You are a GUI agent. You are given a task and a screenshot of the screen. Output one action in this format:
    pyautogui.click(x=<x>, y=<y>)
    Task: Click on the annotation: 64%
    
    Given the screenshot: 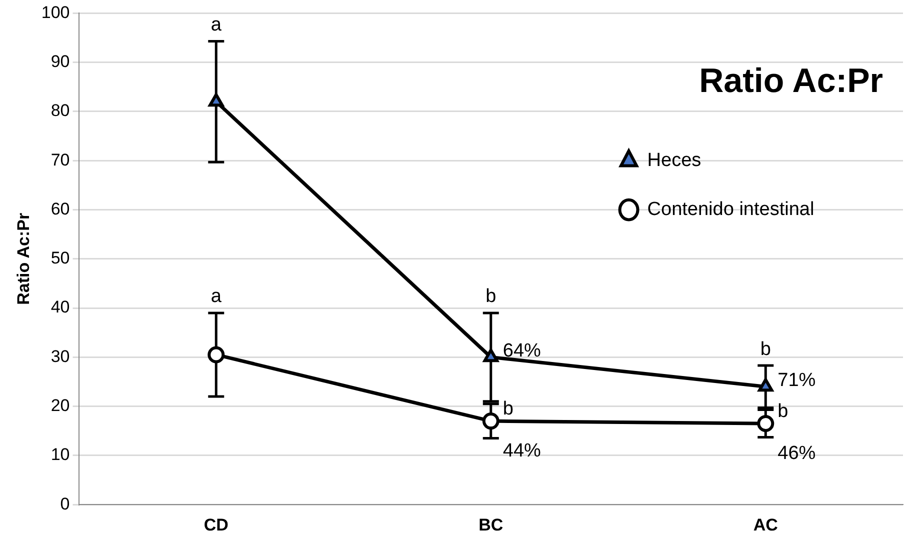 What is the action you would take?
    pyautogui.click(x=522, y=351)
    